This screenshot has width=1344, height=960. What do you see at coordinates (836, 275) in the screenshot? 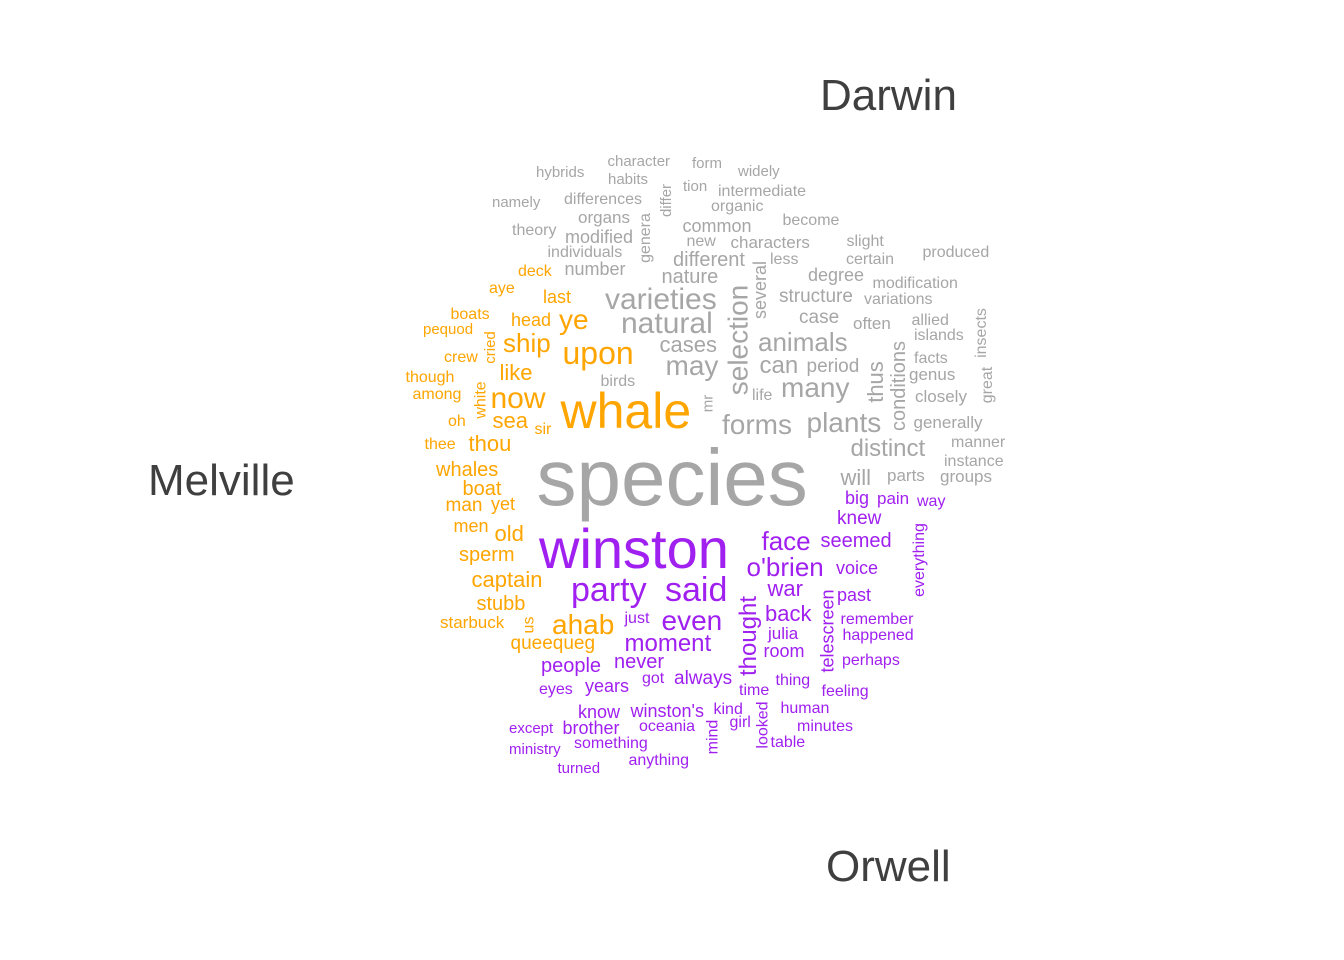
I see `word-degree: degree` at bounding box center [836, 275].